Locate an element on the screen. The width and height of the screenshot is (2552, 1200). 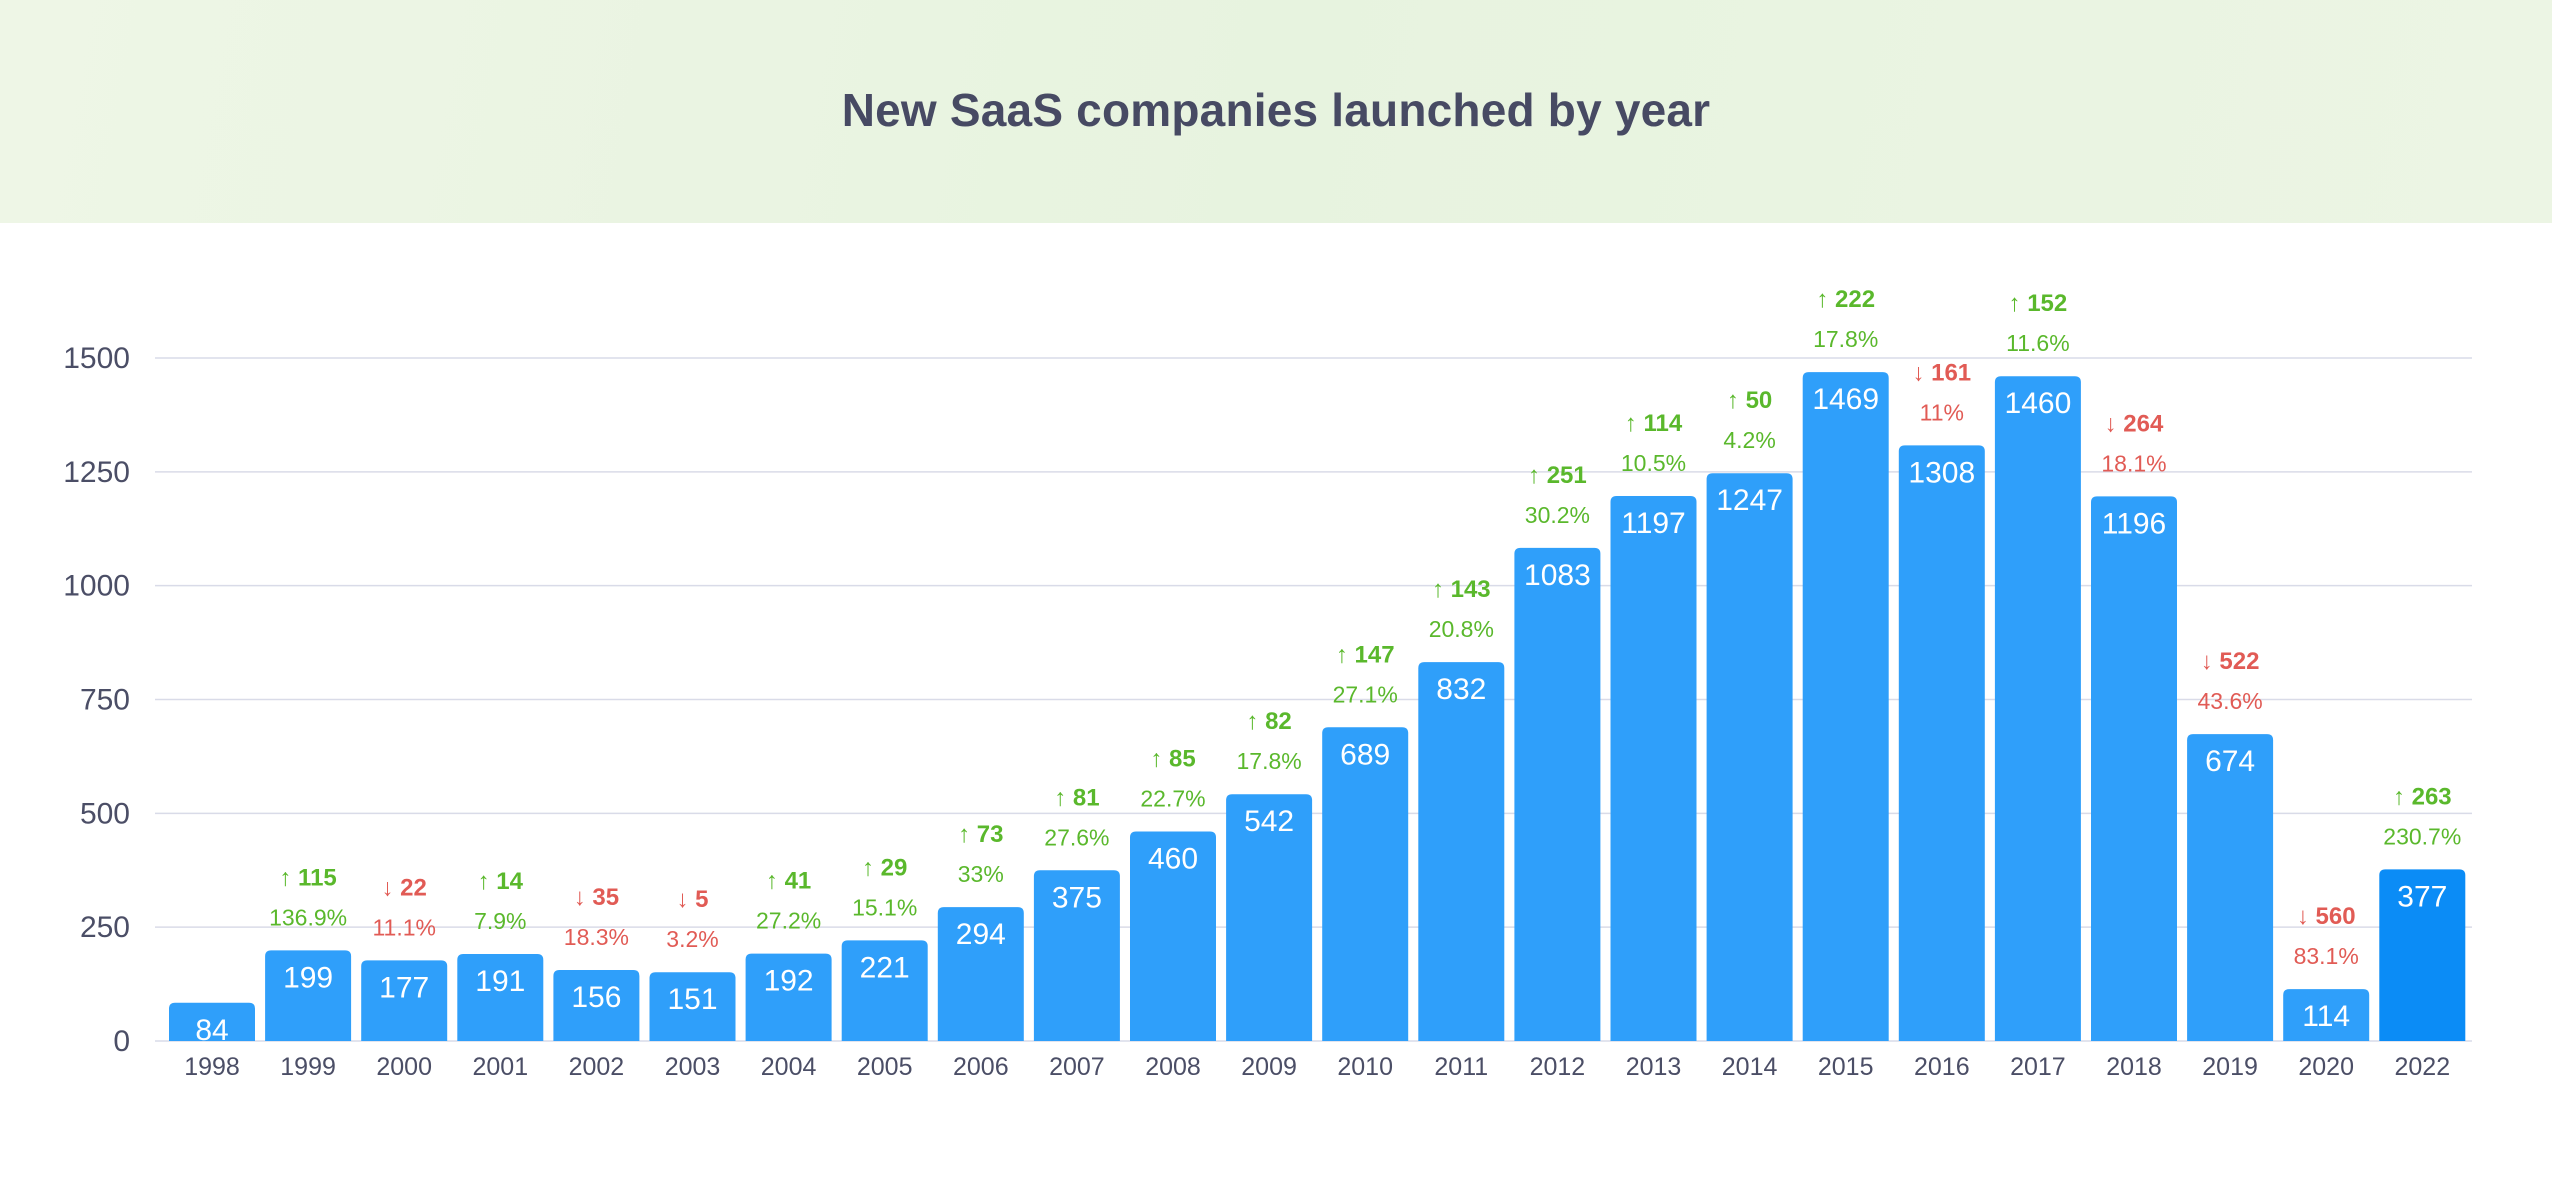
change-percent: 30.2% is located at coordinates (1557, 515).